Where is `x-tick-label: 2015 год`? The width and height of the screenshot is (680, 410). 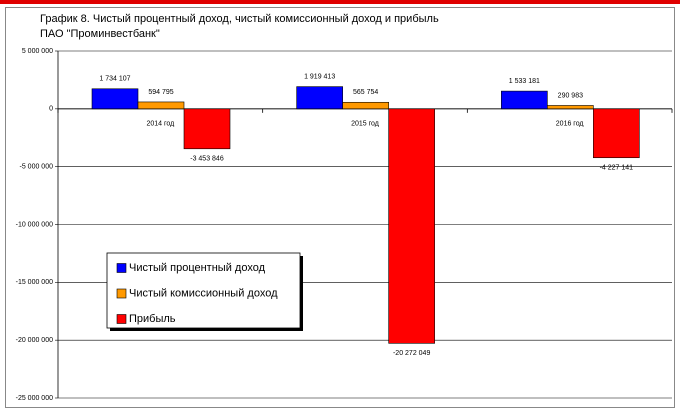 x-tick-label: 2015 год is located at coordinates (365, 124).